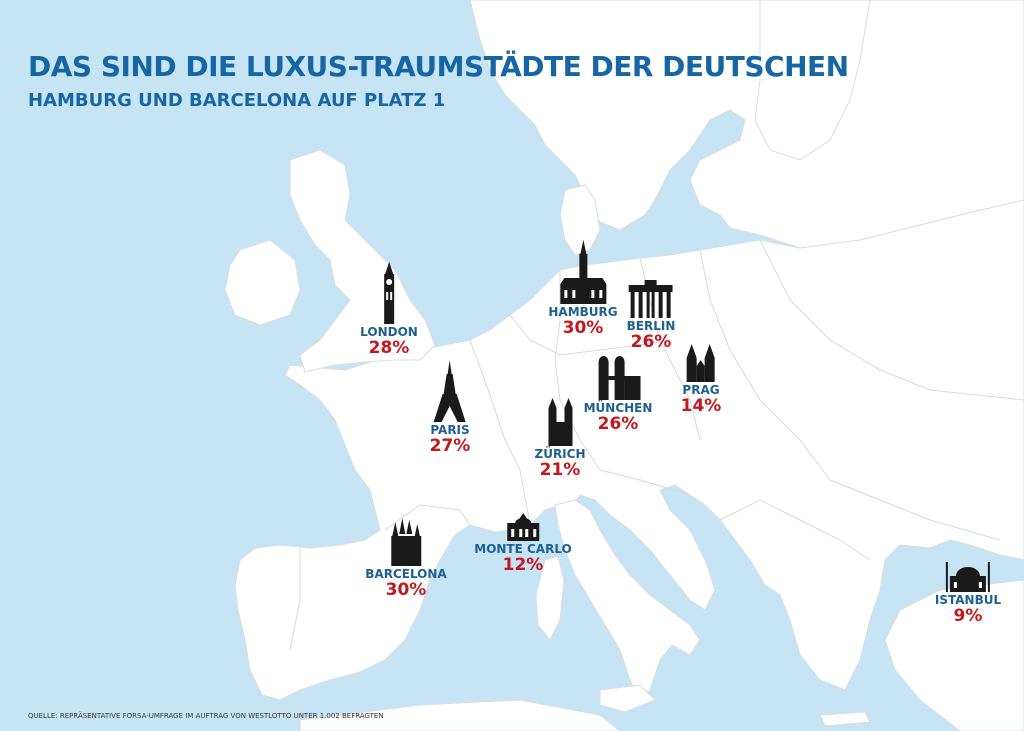 Image resolution: width=1024 pixels, height=731 pixels. I want to click on land-denmark, so click(580, 220).